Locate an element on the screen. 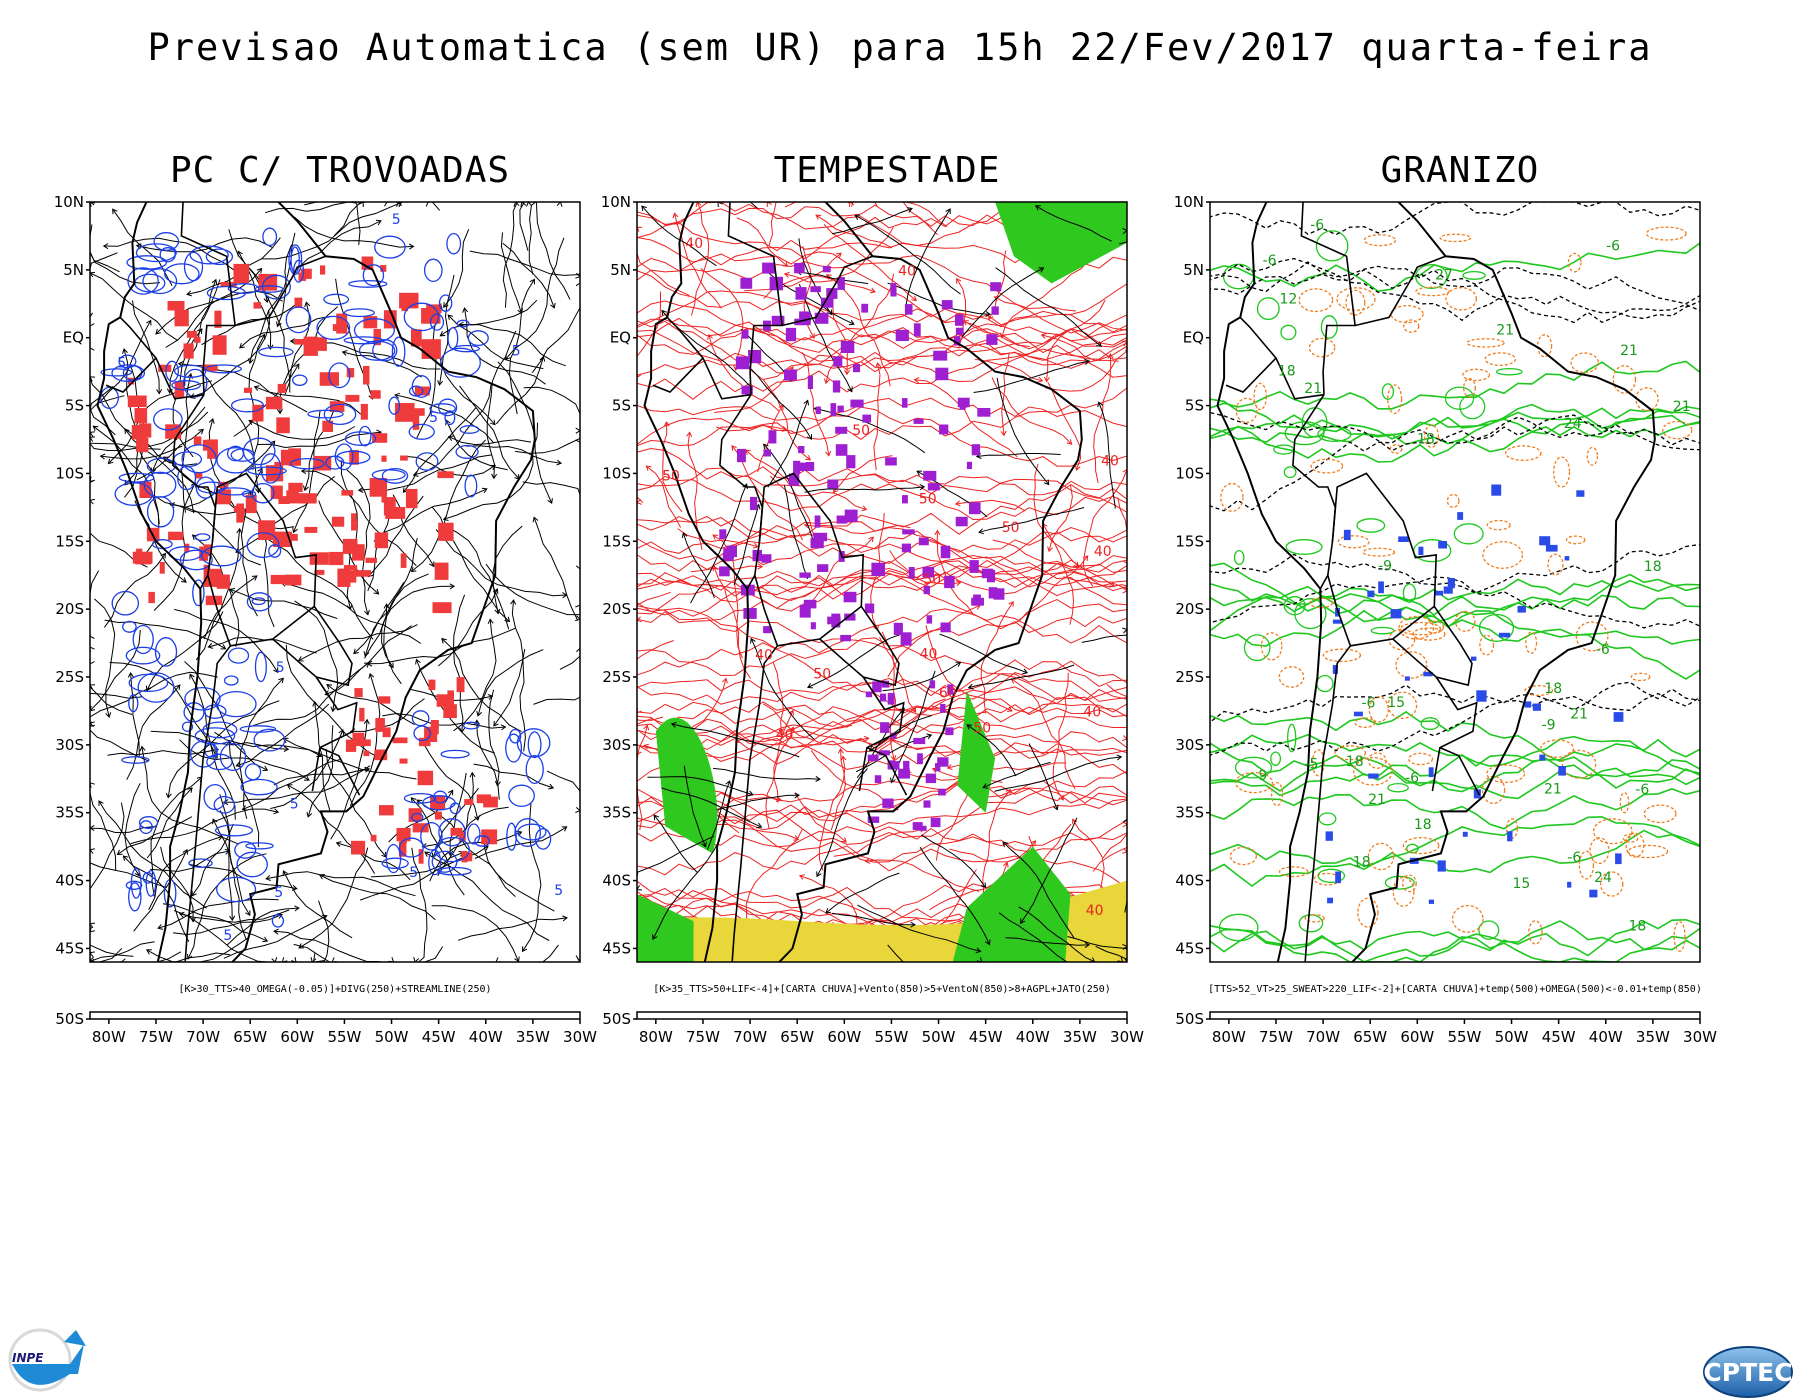 The width and height of the screenshot is (1800, 1400). inpe-logo: INPE is located at coordinates (47, 1360).